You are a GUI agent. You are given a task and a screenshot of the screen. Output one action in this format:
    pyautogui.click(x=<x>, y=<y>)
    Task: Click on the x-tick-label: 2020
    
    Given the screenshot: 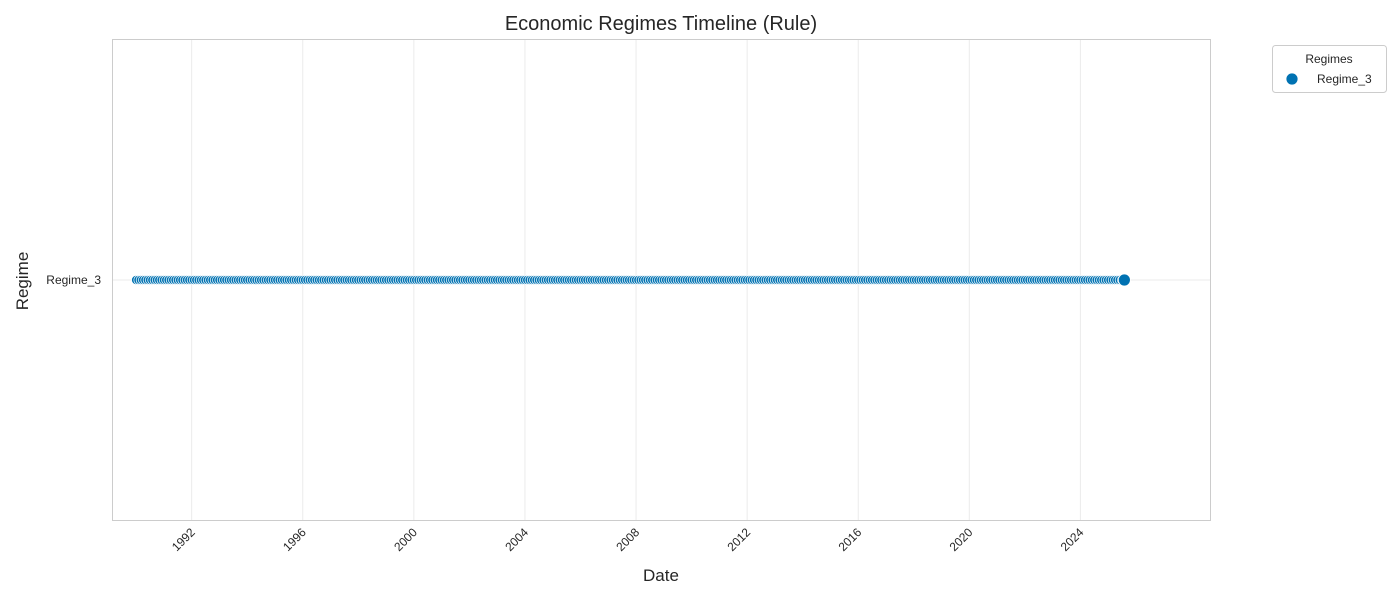 What is the action you would take?
    pyautogui.click(x=961, y=539)
    